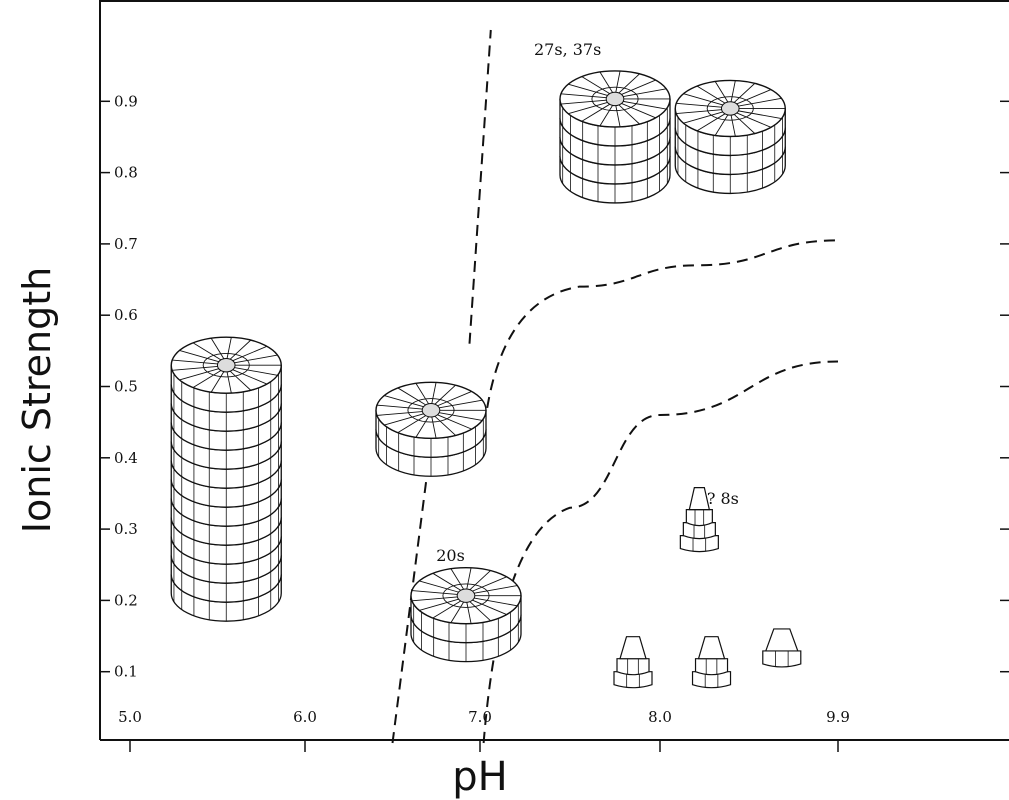 The width and height of the screenshot is (1009, 800). I want to click on x-tick-label: 8.0, so click(660, 717).